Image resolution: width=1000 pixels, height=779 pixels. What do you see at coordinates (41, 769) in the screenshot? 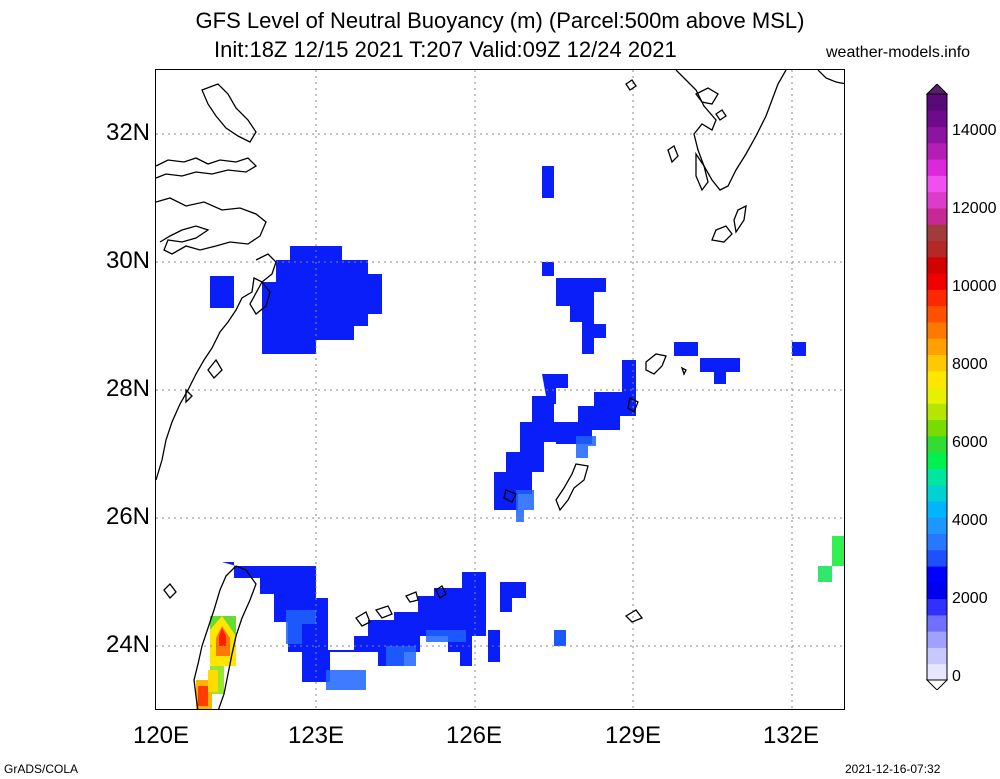
I see `footer-left: GrADS/COLA` at bounding box center [41, 769].